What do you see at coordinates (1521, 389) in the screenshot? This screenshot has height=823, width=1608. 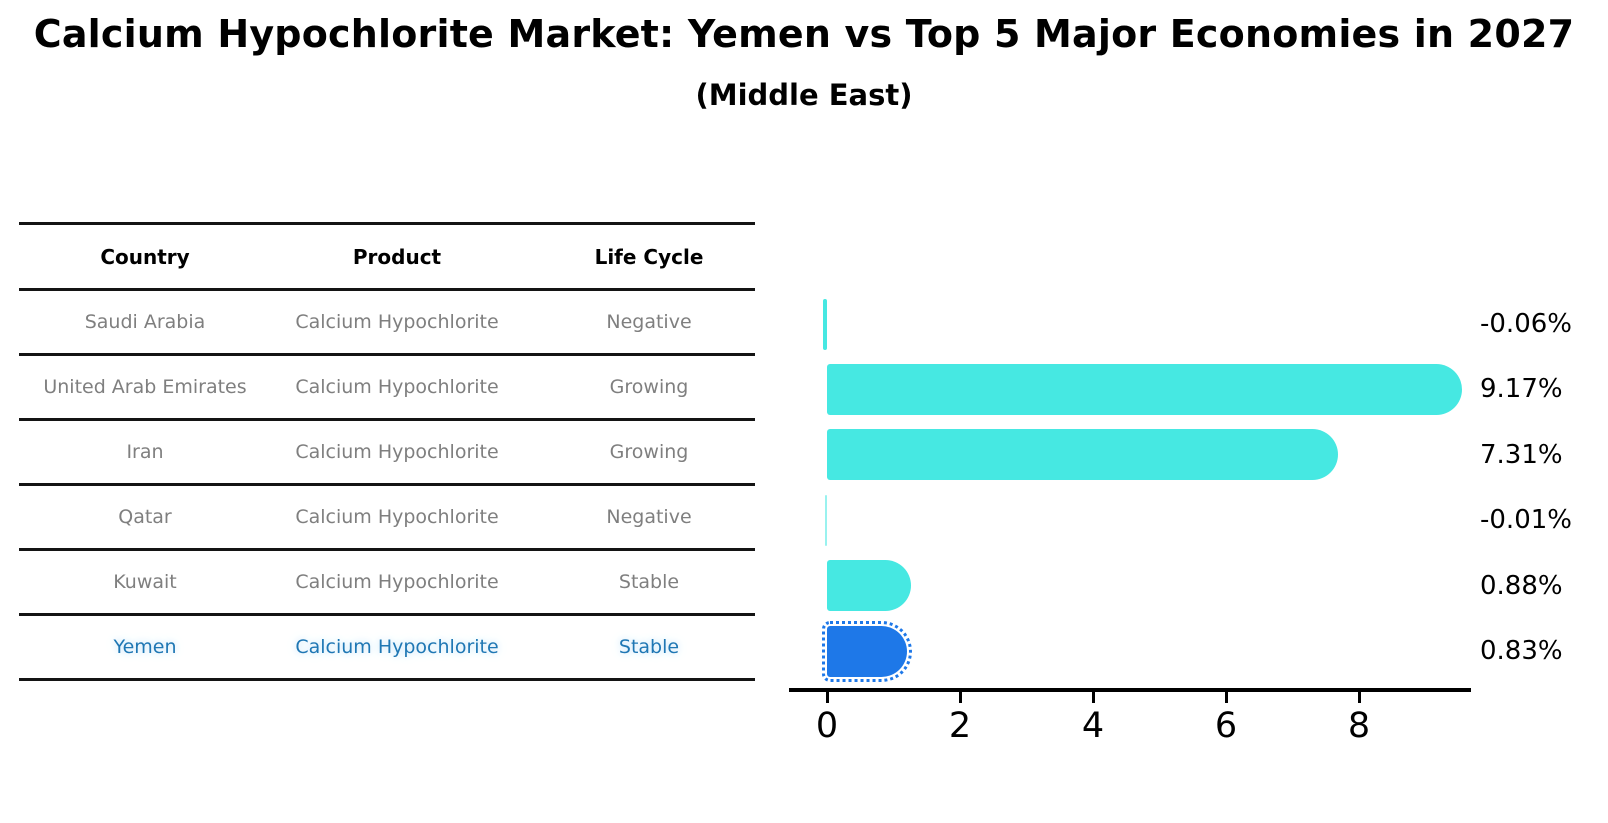 I see `bar-value-label: 9.17%` at bounding box center [1521, 389].